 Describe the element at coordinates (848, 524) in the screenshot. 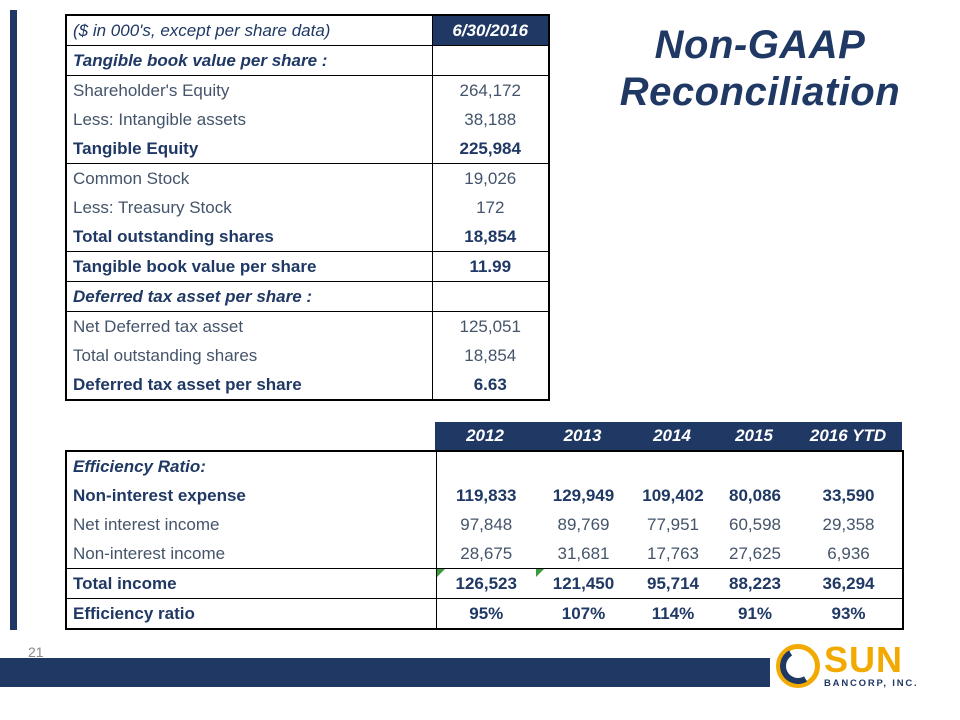

I see `row-value: 29,358` at that location.